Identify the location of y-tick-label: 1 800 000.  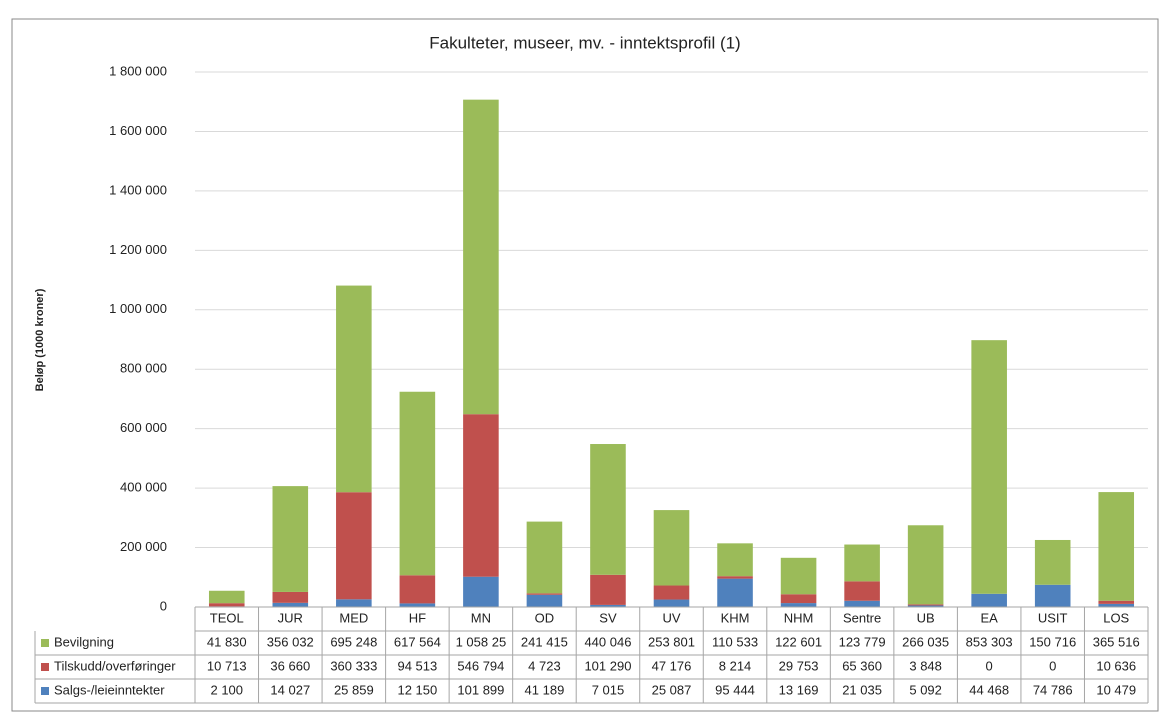
(138, 70).